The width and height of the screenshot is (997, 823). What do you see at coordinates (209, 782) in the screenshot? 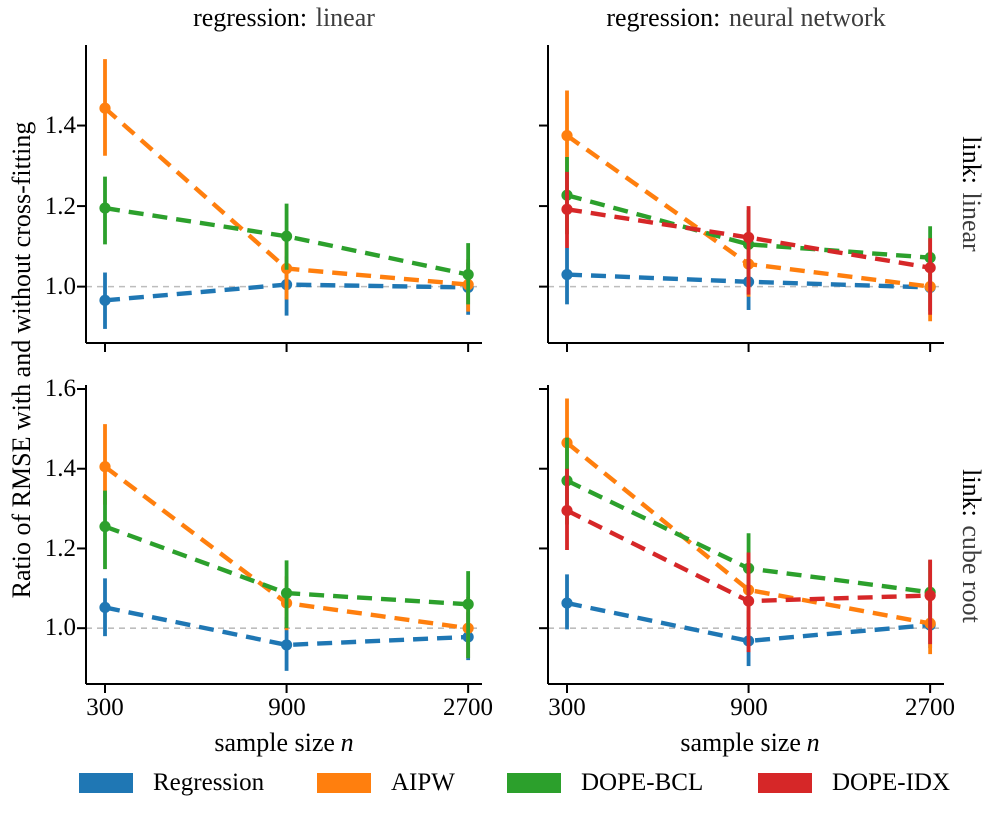
I see `legend-label: Regression` at bounding box center [209, 782].